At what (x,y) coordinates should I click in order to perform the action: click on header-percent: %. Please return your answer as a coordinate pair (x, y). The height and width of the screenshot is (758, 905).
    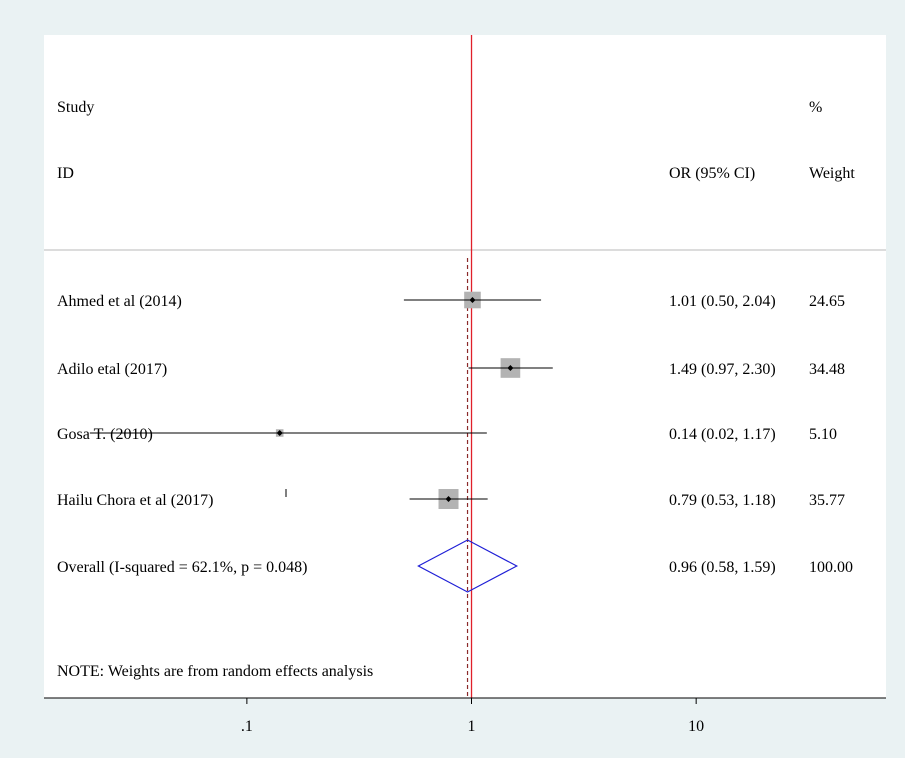
    Looking at the image, I should click on (815, 107).